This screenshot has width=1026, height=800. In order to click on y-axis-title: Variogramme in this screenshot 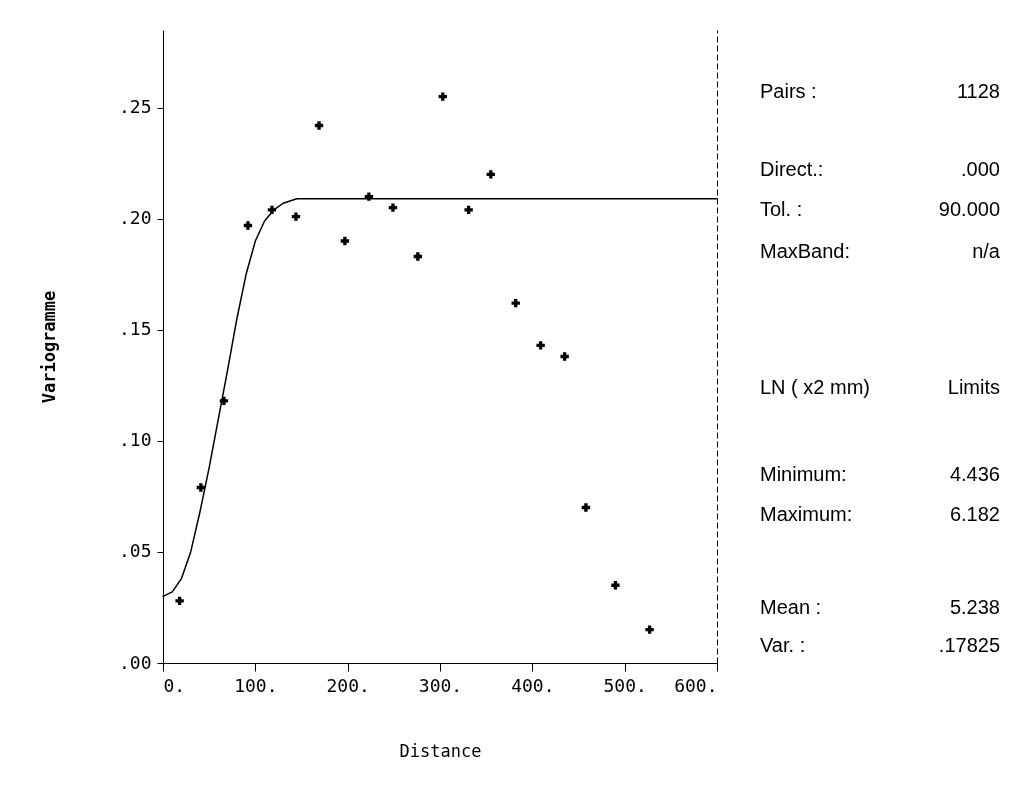, I will do `click(48, 347)`.